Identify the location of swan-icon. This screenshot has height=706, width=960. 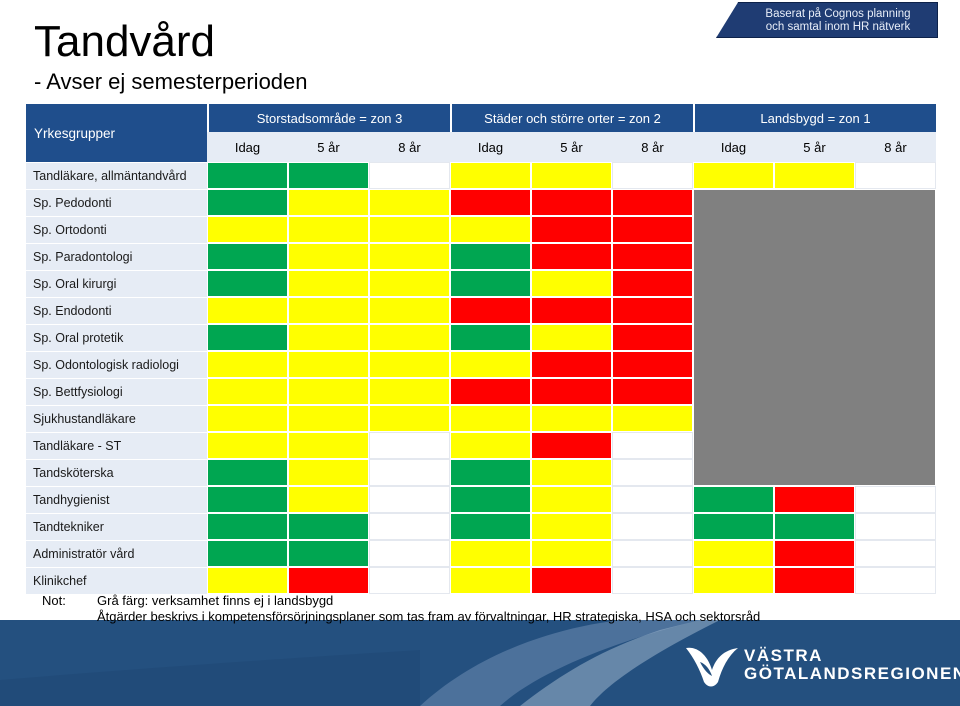
(712, 667).